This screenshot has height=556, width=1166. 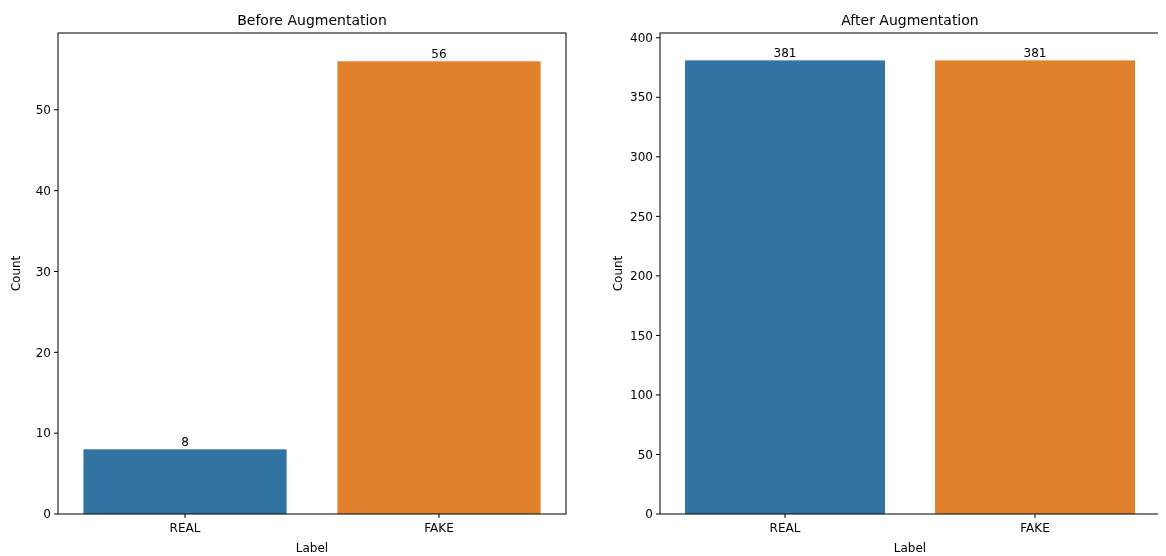 I want to click on data-label: 56, so click(x=439, y=54).